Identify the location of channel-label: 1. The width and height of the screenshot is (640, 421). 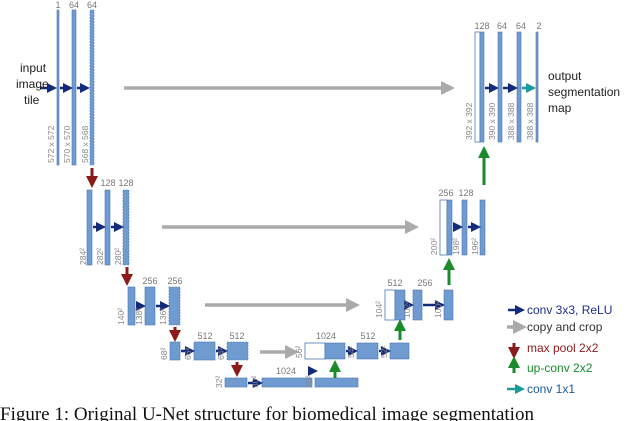
(57, 5).